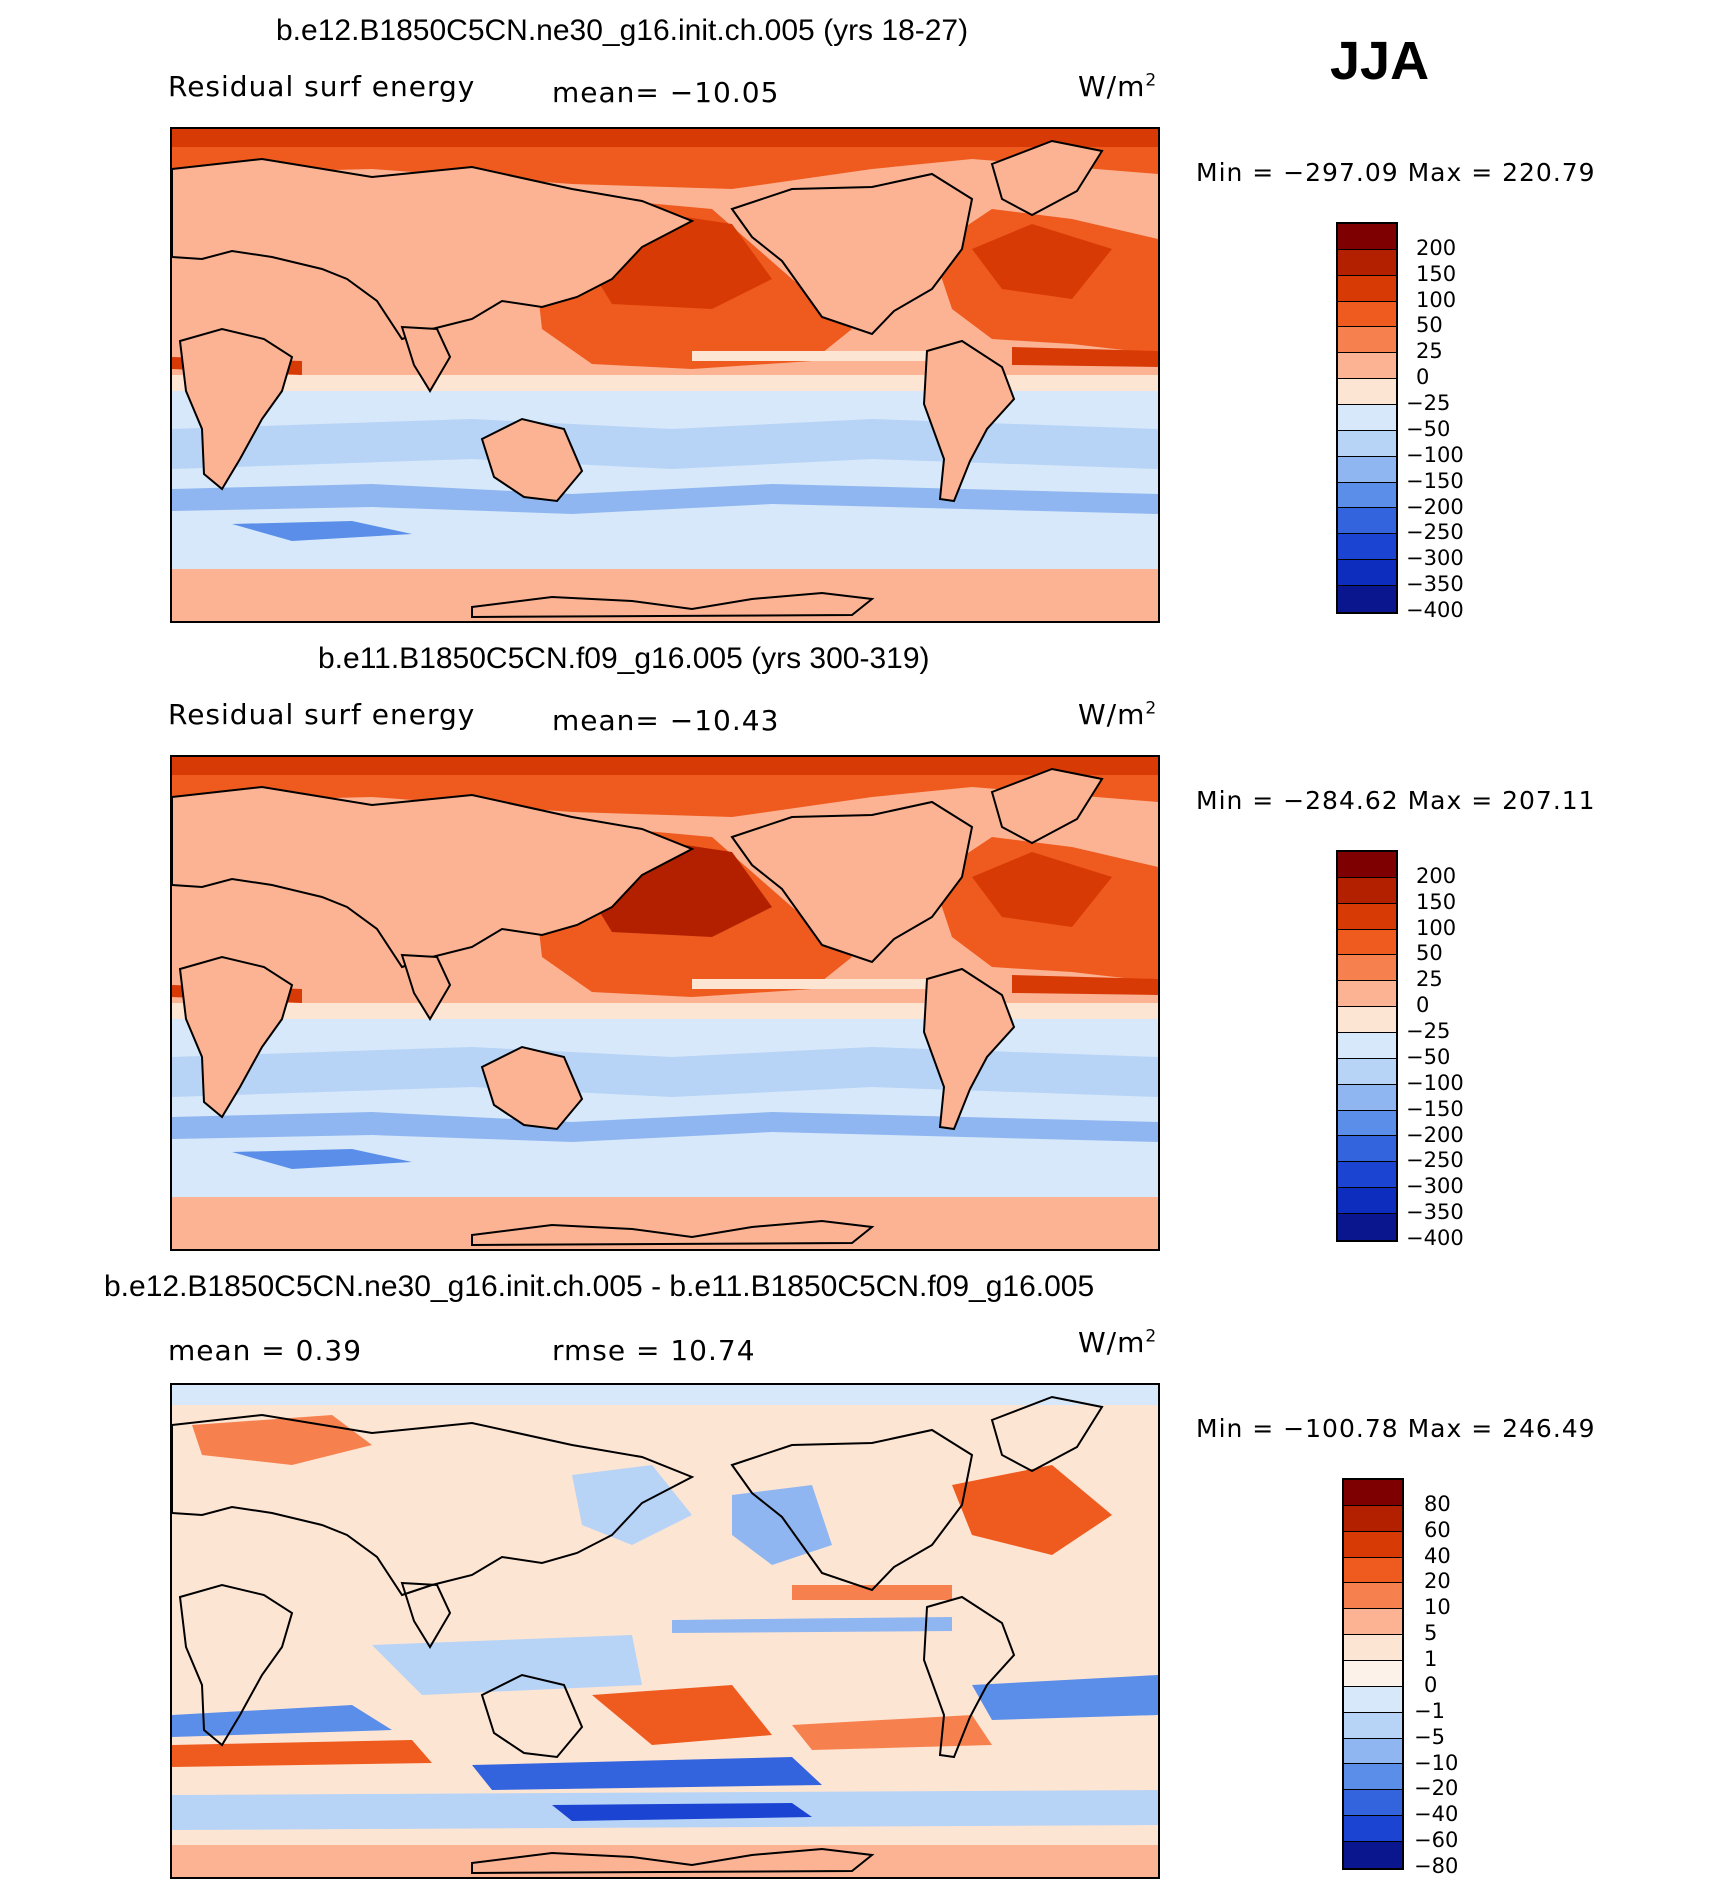 This screenshot has height=1881, width=1710. Describe the element at coordinates (1436, 273) in the screenshot. I see `colorbar-tick-label: 150` at that location.